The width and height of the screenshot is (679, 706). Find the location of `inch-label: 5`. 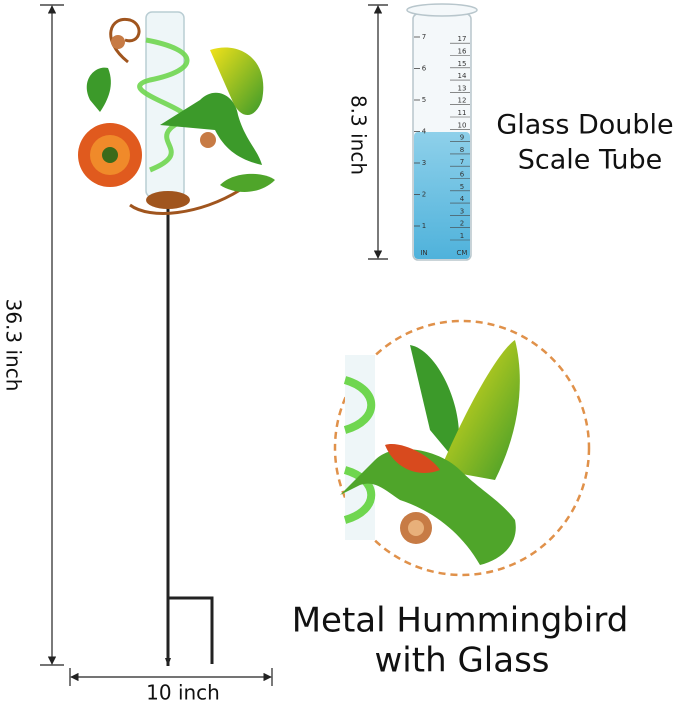

inch-label: 5 is located at coordinates (424, 100).